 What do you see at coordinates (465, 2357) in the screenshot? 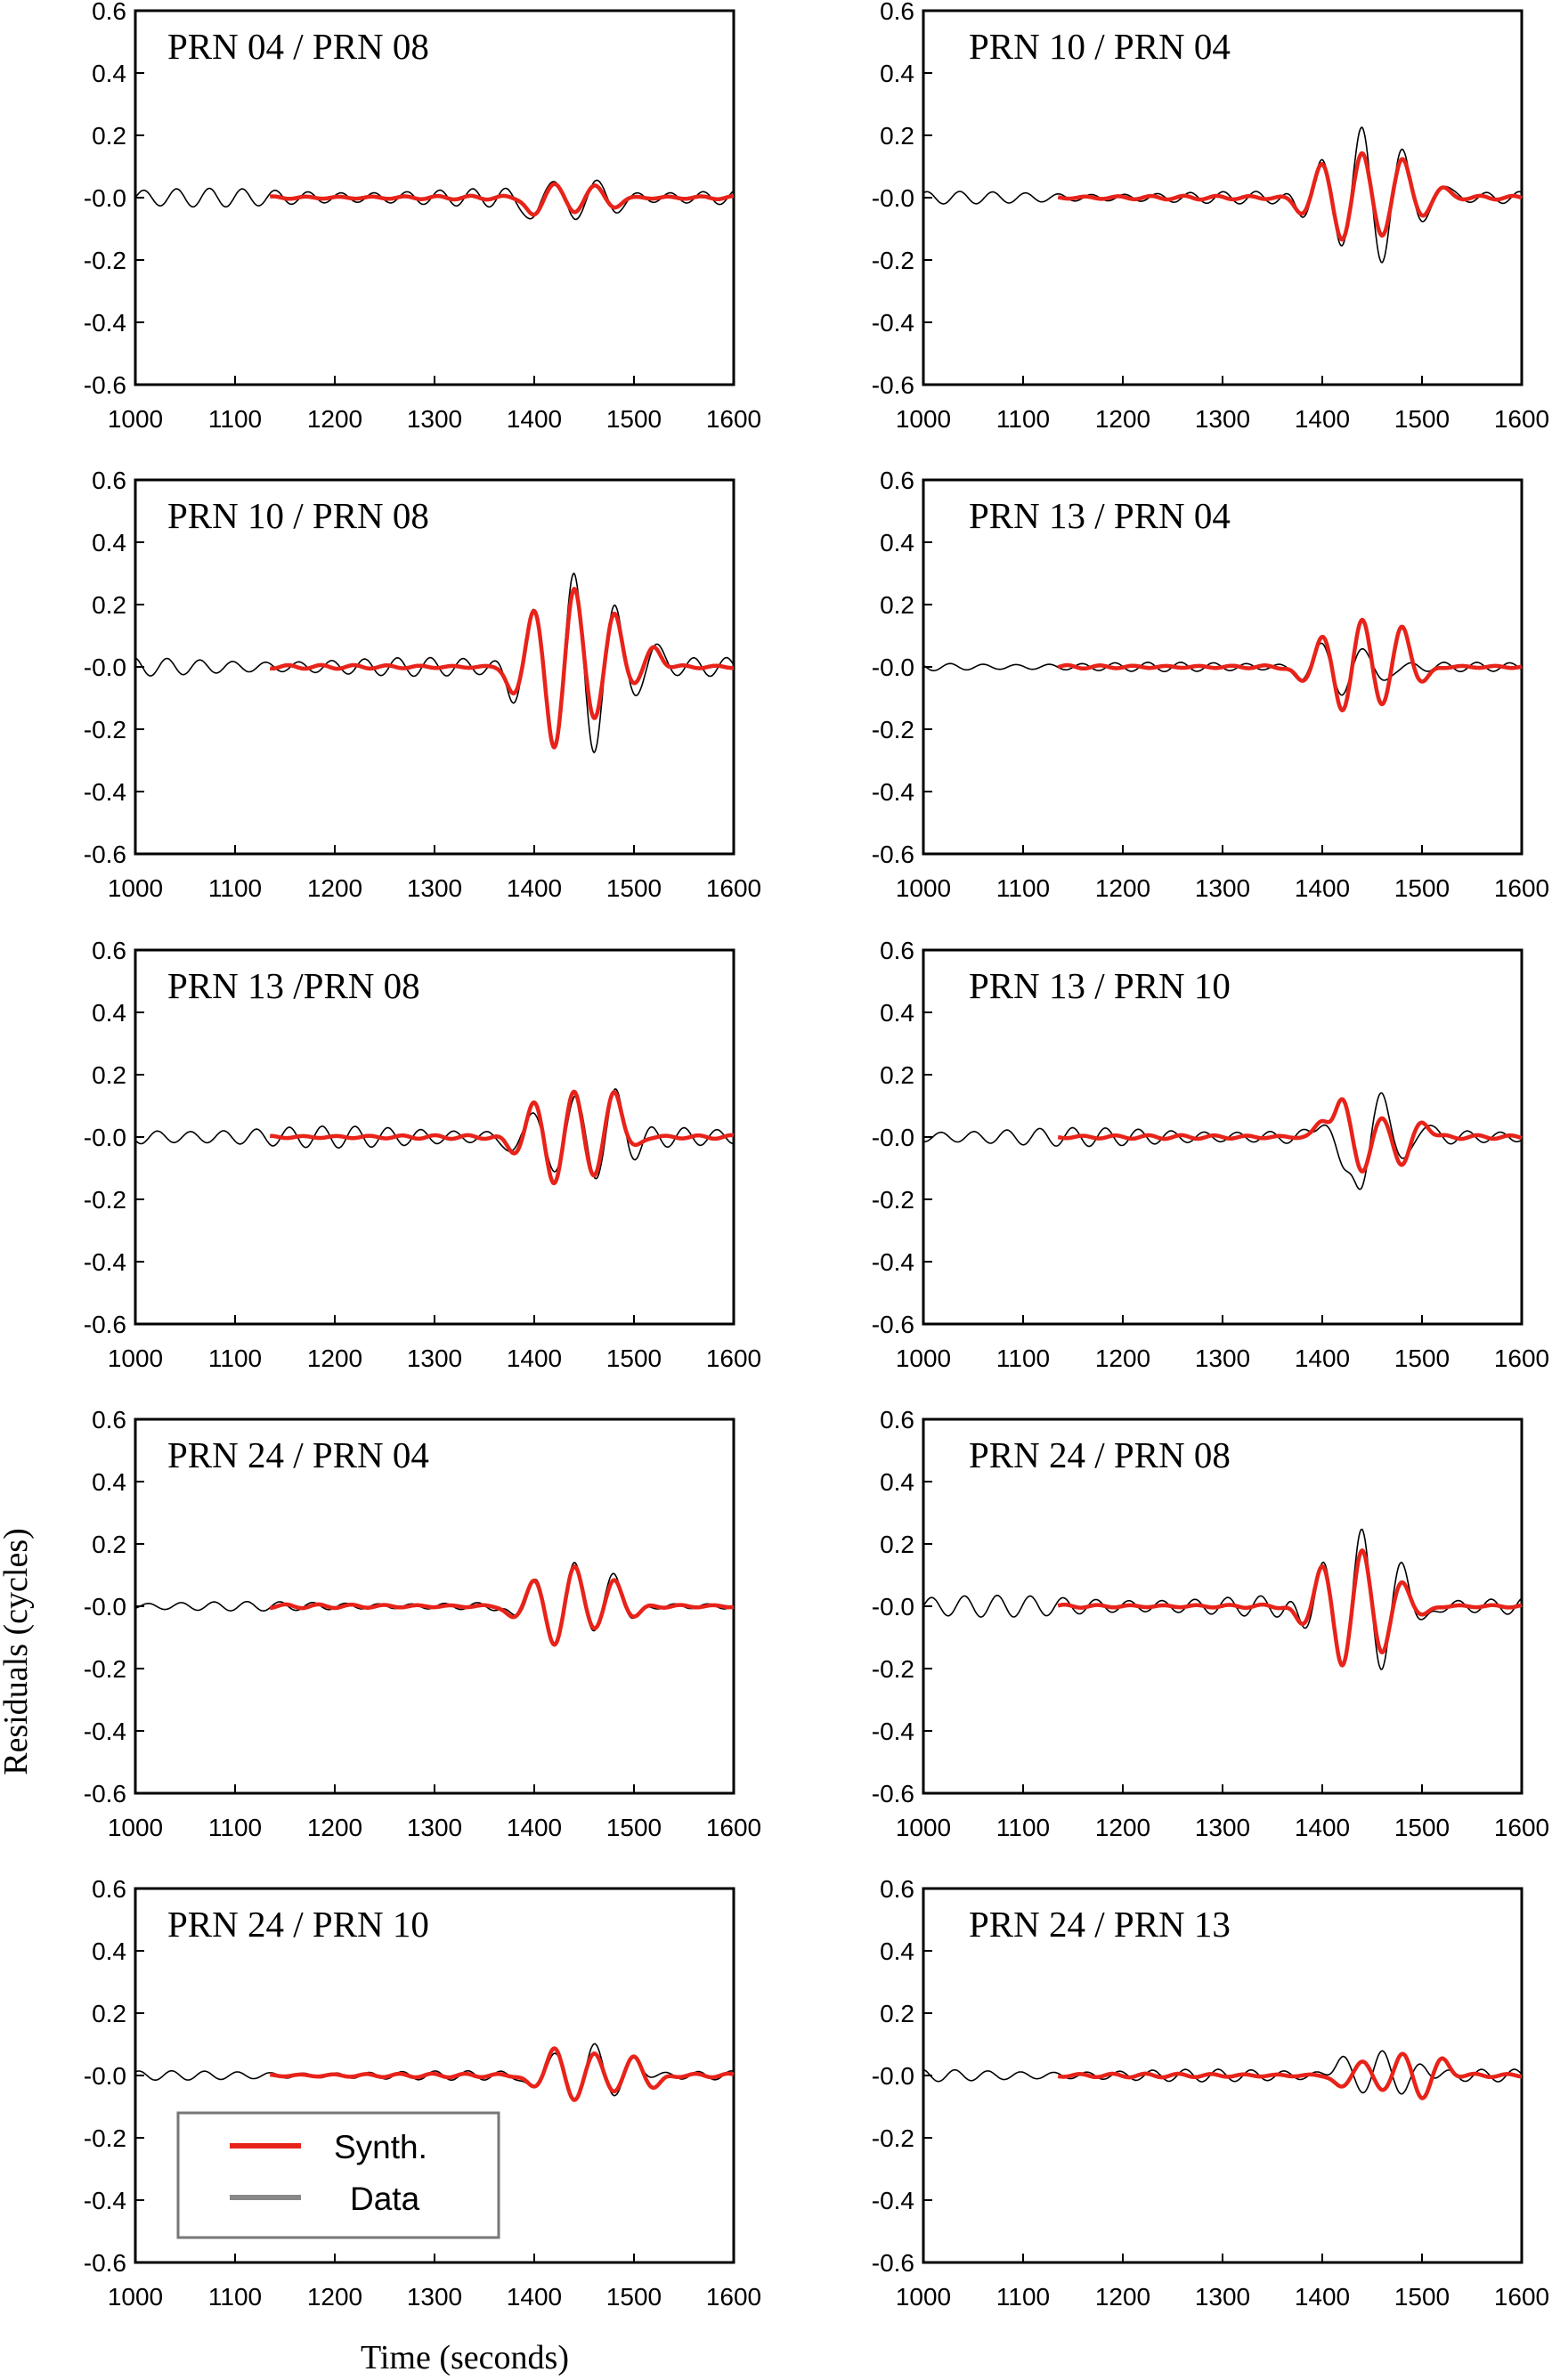
I see `x-axis-label: Time (seconds)` at bounding box center [465, 2357].